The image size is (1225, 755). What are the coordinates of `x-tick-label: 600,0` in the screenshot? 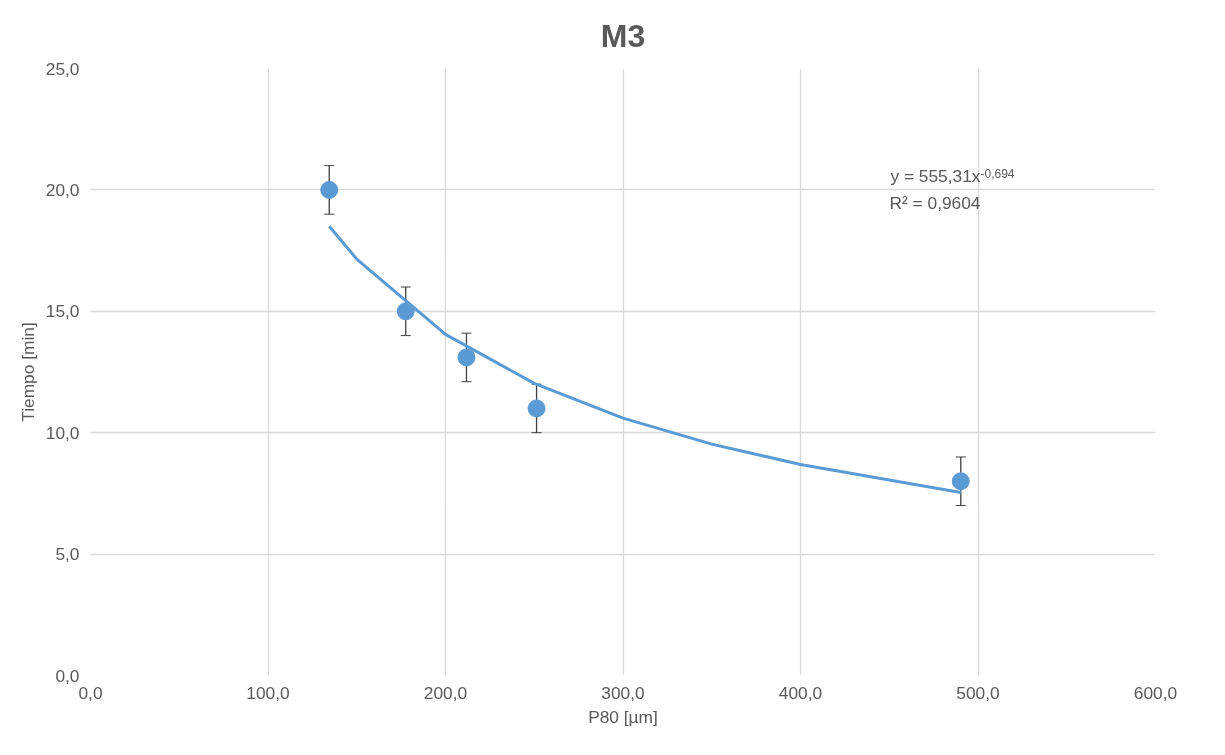 It's located at (1155, 692).